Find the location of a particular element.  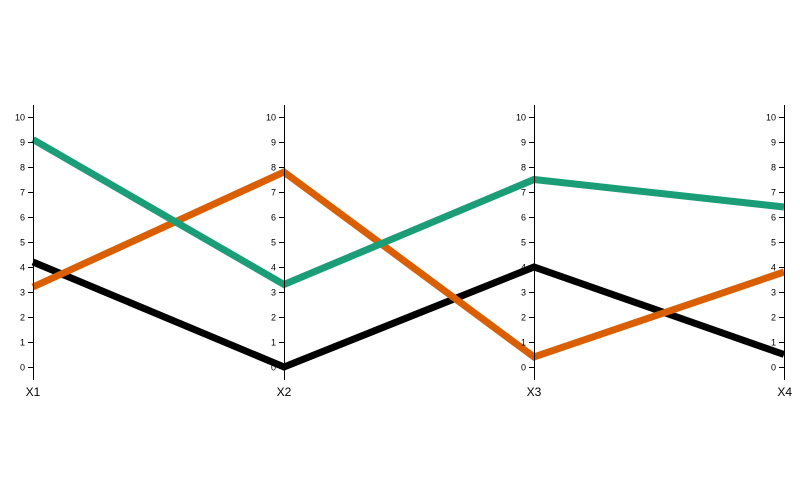

axis-label: X2 is located at coordinates (284, 392).